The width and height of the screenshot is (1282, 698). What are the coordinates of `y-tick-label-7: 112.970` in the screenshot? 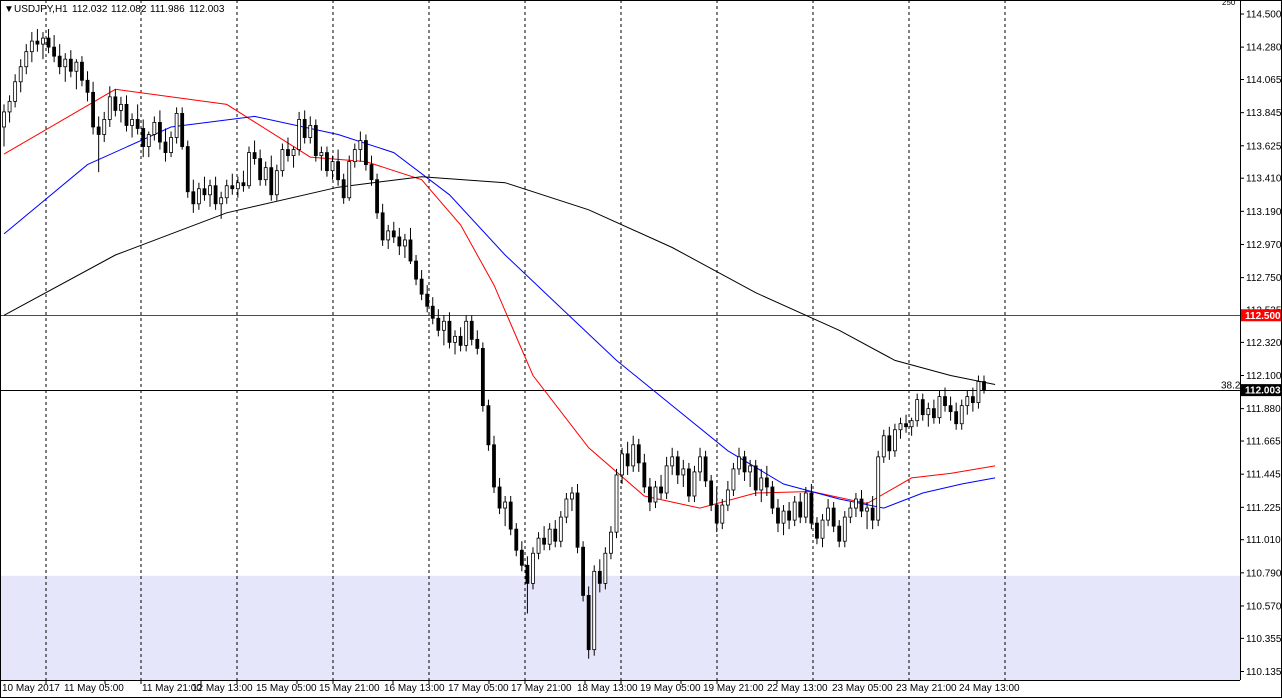 It's located at (1264, 245).